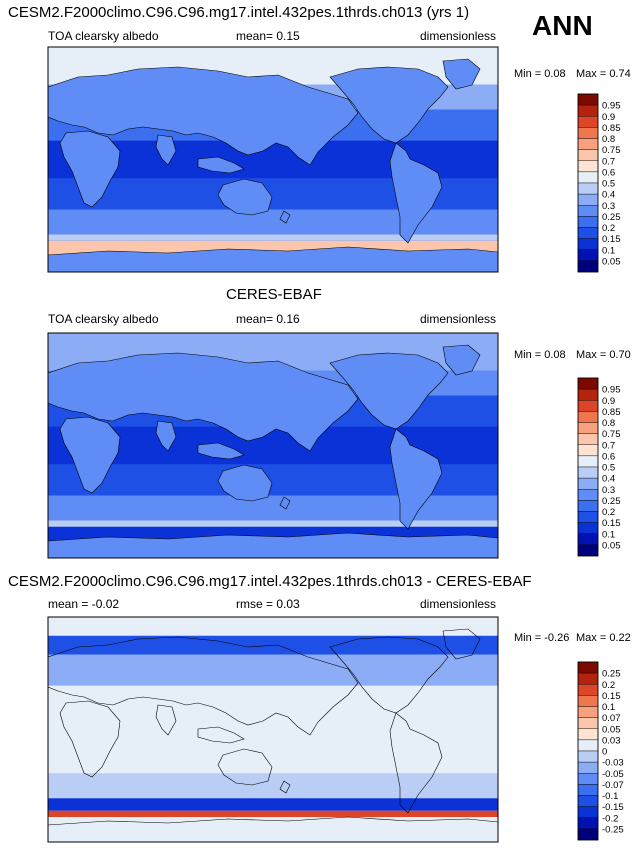 This screenshot has height=849, width=642. What do you see at coordinates (608, 139) in the screenshot?
I see `colorbar-tick-label: 0.8` at bounding box center [608, 139].